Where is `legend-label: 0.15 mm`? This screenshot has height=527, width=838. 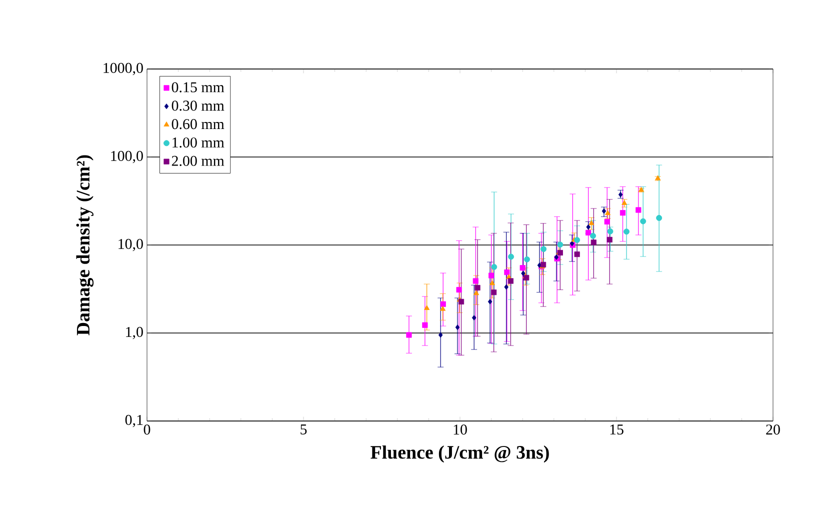
legend-label: 0.15 mm is located at coordinates (198, 87).